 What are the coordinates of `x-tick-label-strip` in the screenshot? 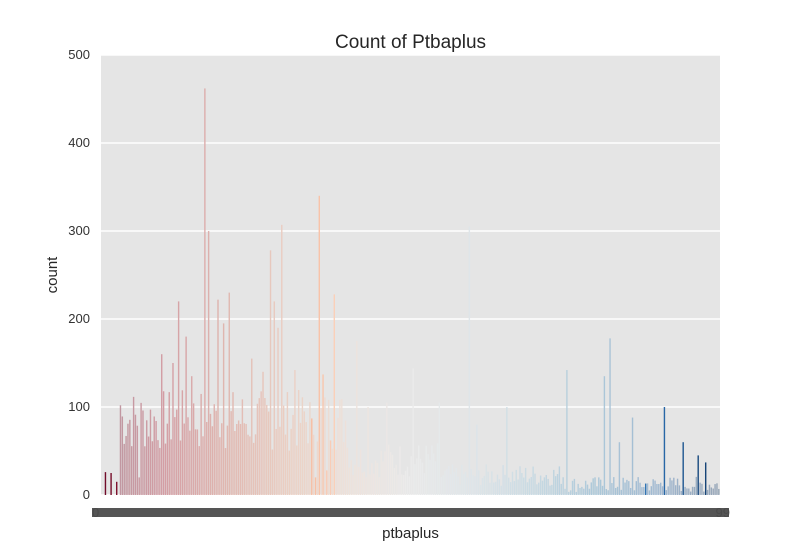 It's located at (410, 512).